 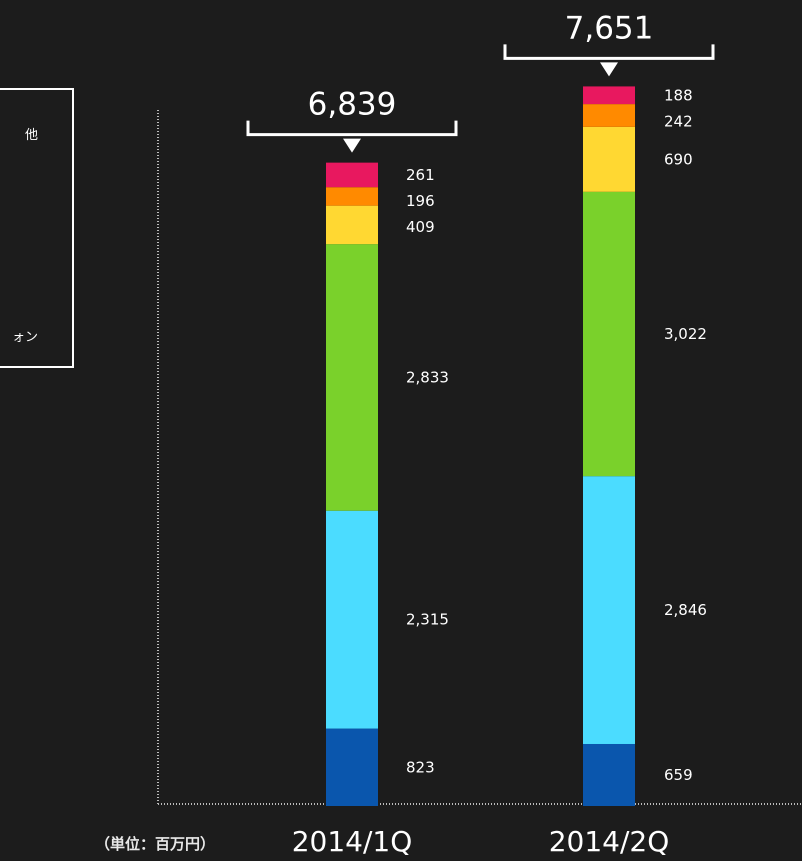 What do you see at coordinates (420, 227) in the screenshot?
I see `value-label: 409` at bounding box center [420, 227].